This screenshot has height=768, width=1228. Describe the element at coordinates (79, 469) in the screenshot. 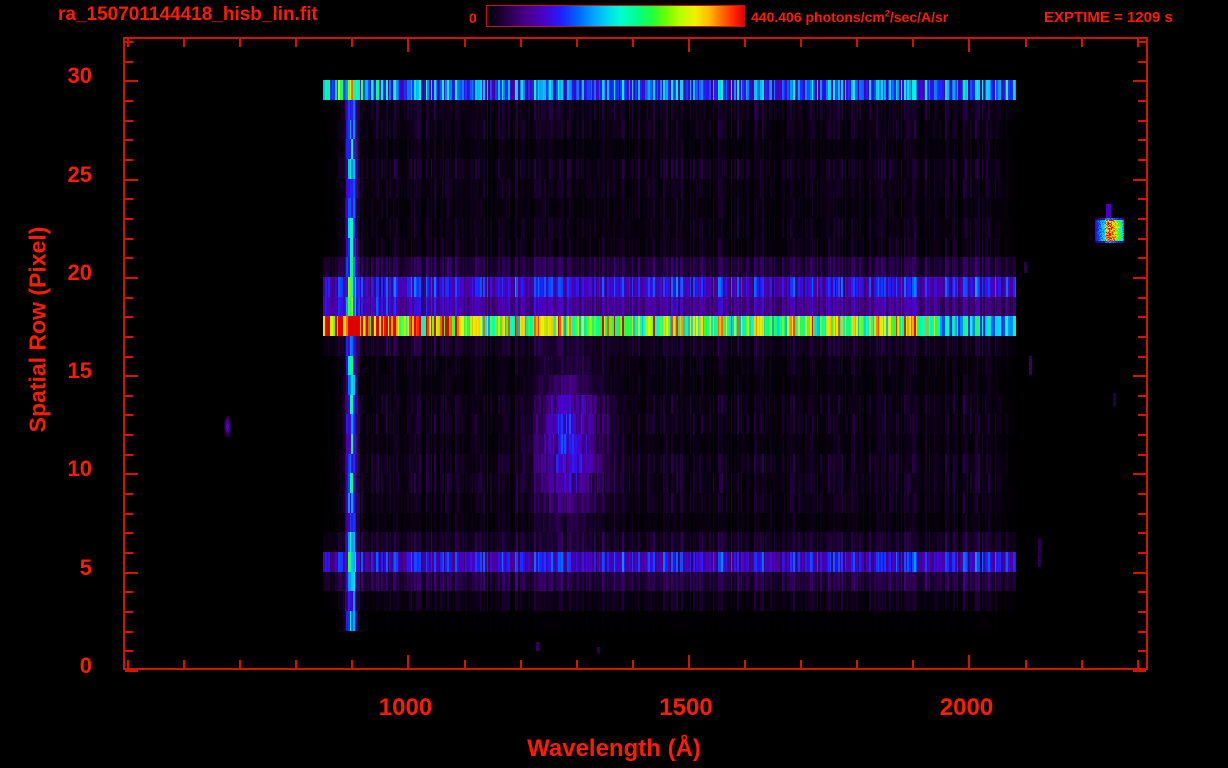

I see `y-tick-label-10: 10` at that location.